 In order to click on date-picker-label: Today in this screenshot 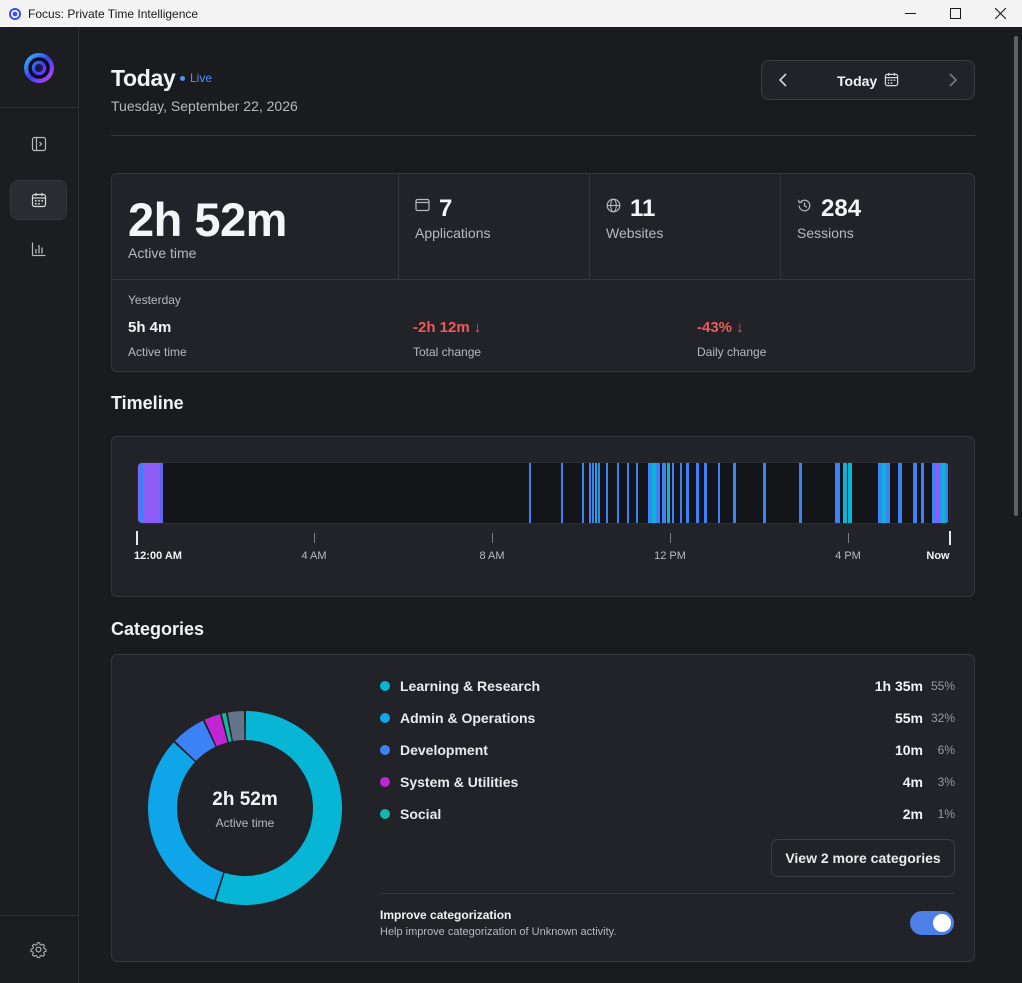, I will do `click(857, 81)`.